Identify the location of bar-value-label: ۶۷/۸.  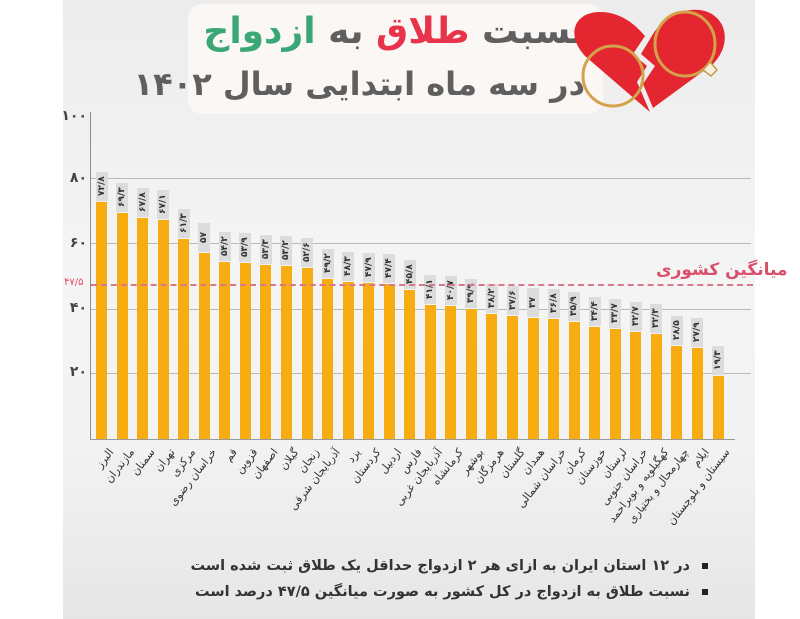
(142, 202).